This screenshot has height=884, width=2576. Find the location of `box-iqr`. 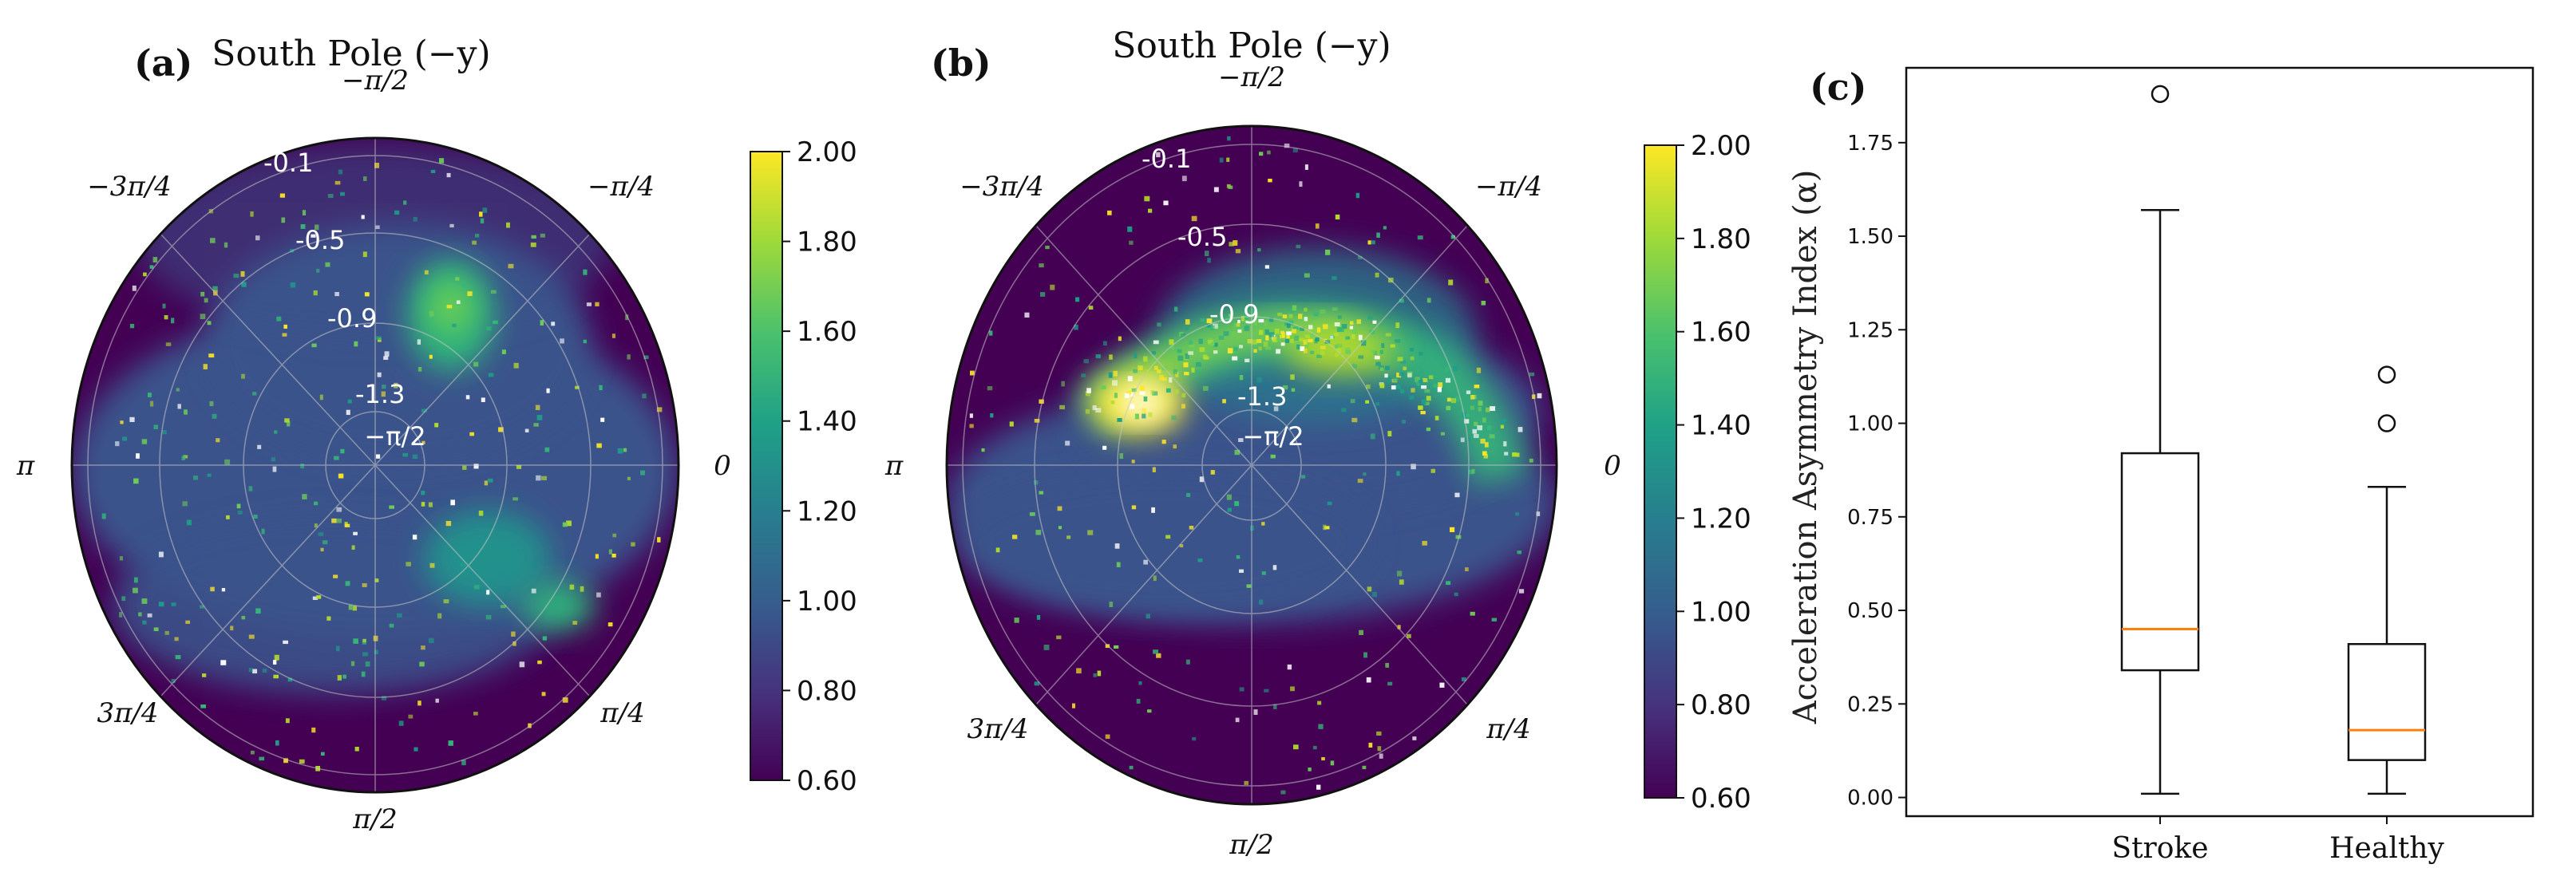

box-iqr is located at coordinates (2387, 702).